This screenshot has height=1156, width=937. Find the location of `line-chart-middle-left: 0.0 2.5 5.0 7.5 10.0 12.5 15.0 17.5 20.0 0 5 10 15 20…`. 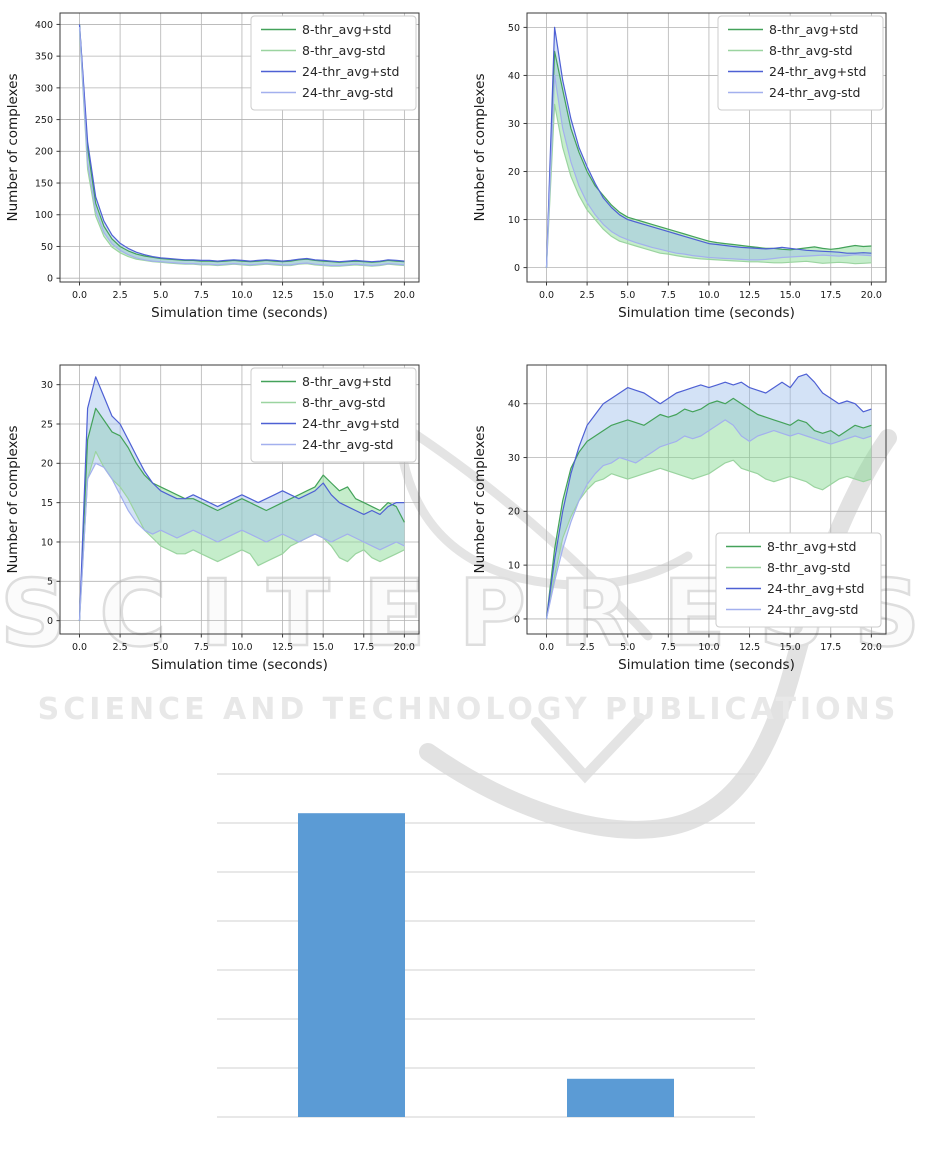

line-chart-middle-left: 0.0 2.5 5.0 7.5 10.0 12.5 15.0 17.5 20.0 0 5 10 15 20… is located at coordinates (235, 517).